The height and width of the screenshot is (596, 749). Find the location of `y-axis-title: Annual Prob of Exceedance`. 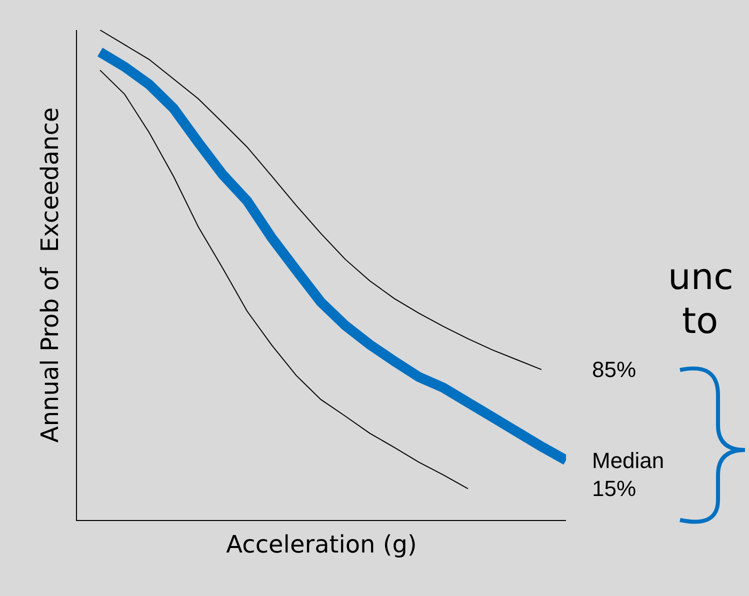

y-axis-title: Annual Prob of Exceedance is located at coordinates (50, 275).